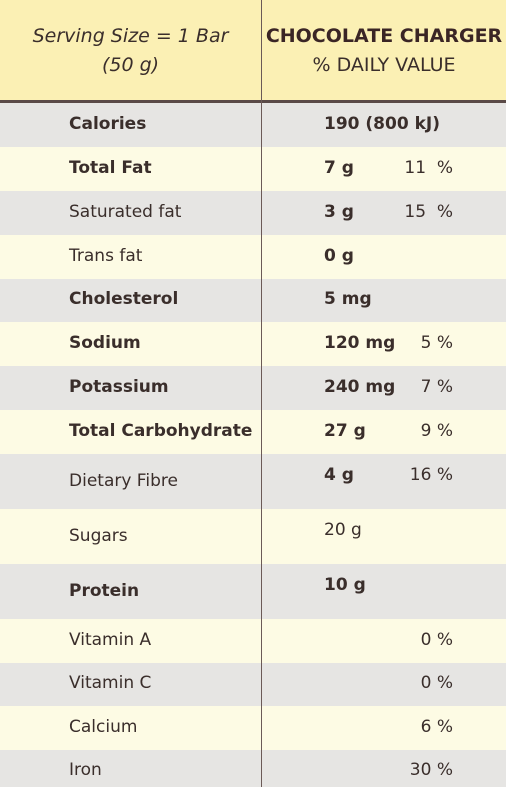 The width and height of the screenshot is (506, 787). I want to click on daily-value-percent: 5 %, so click(436, 343).